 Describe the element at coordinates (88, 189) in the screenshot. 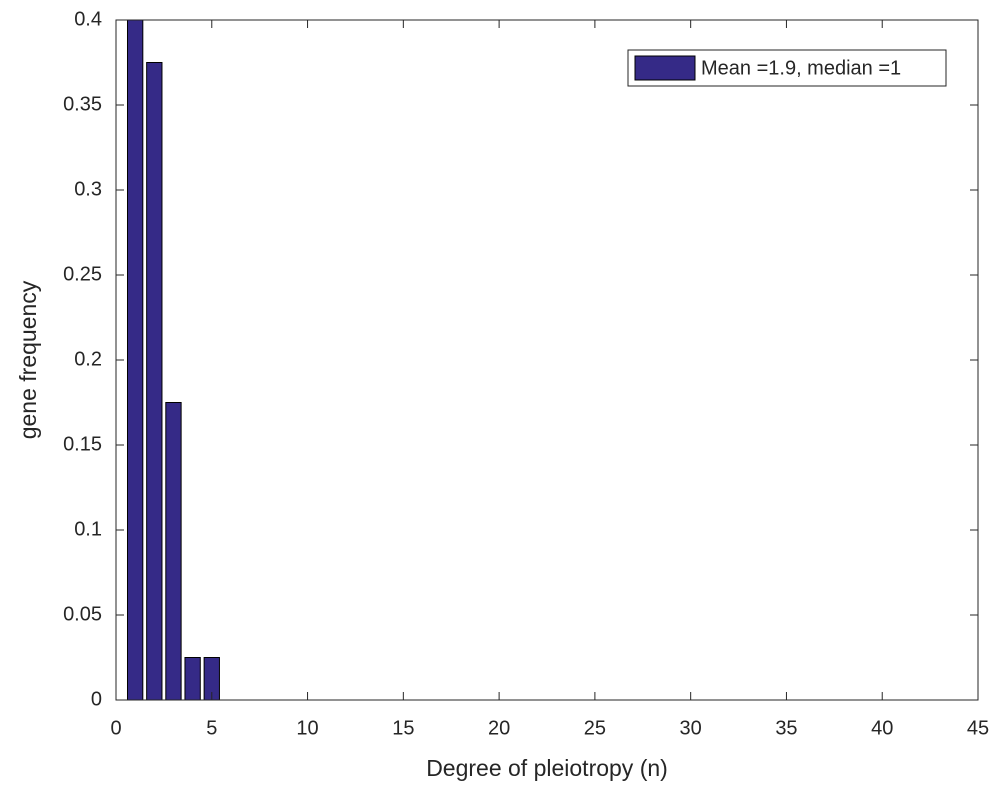

I see `y-tick-label: 0.3` at that location.